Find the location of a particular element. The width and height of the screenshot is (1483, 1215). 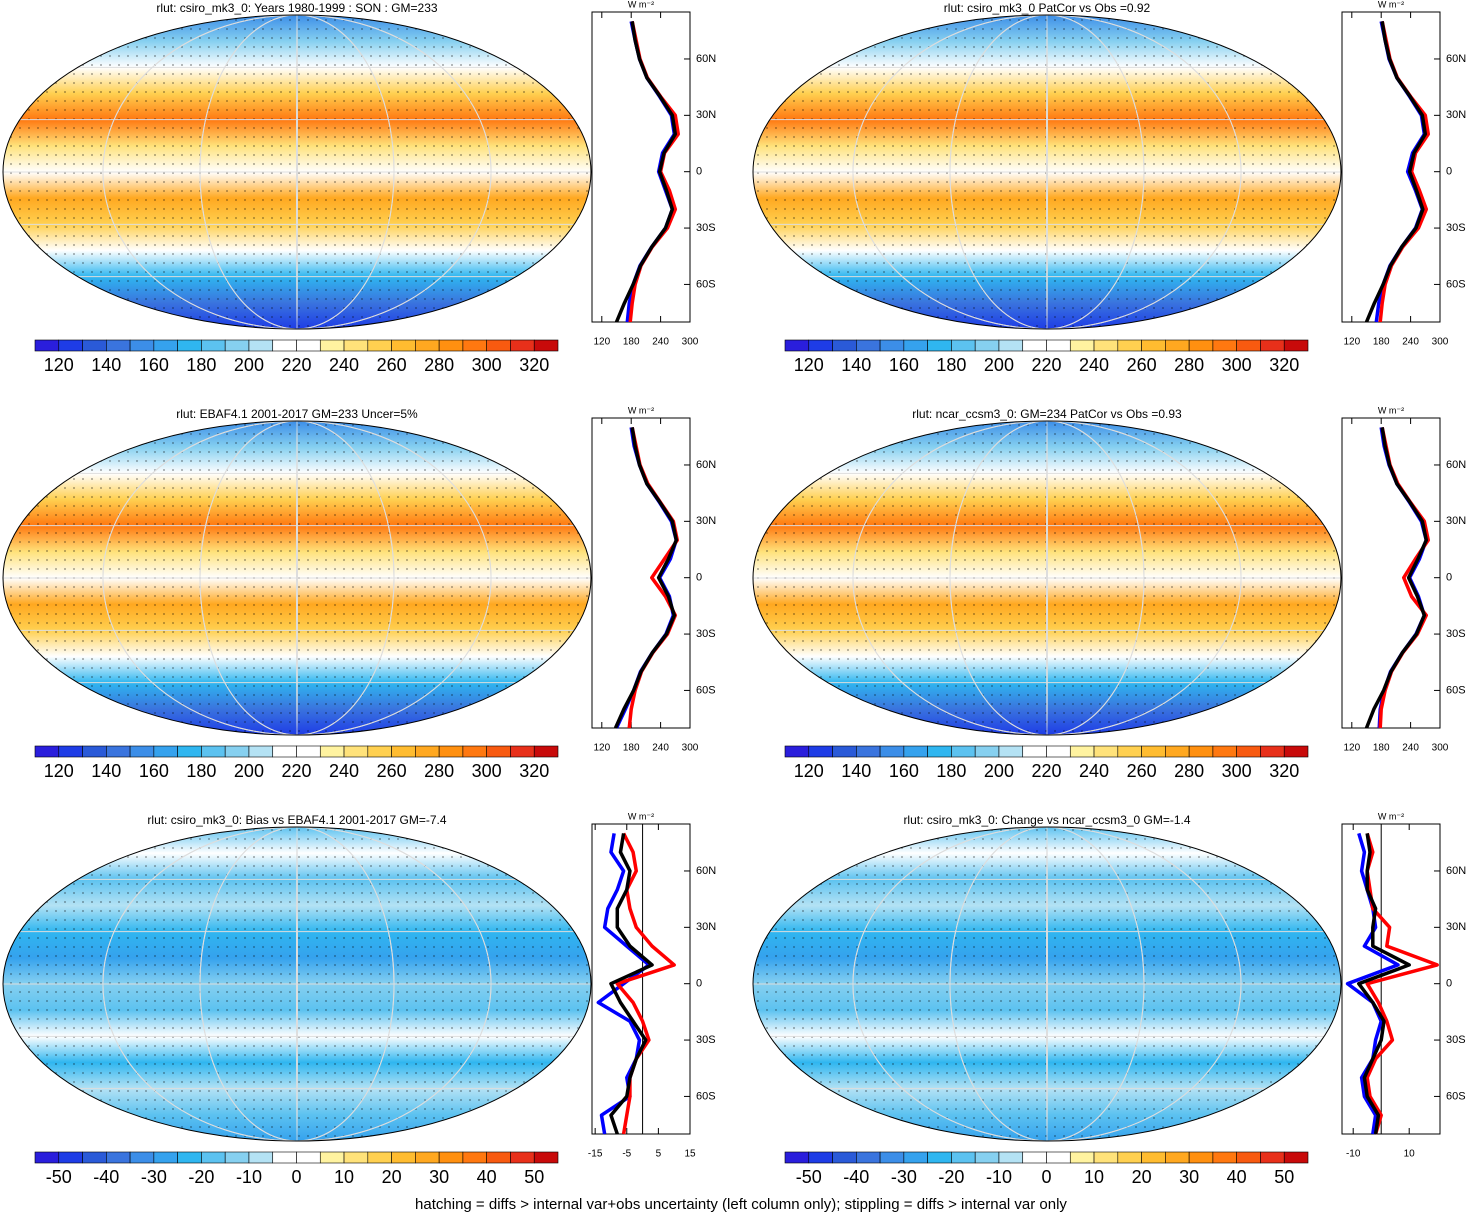

x-tick-label: 120 is located at coordinates (601, 748).